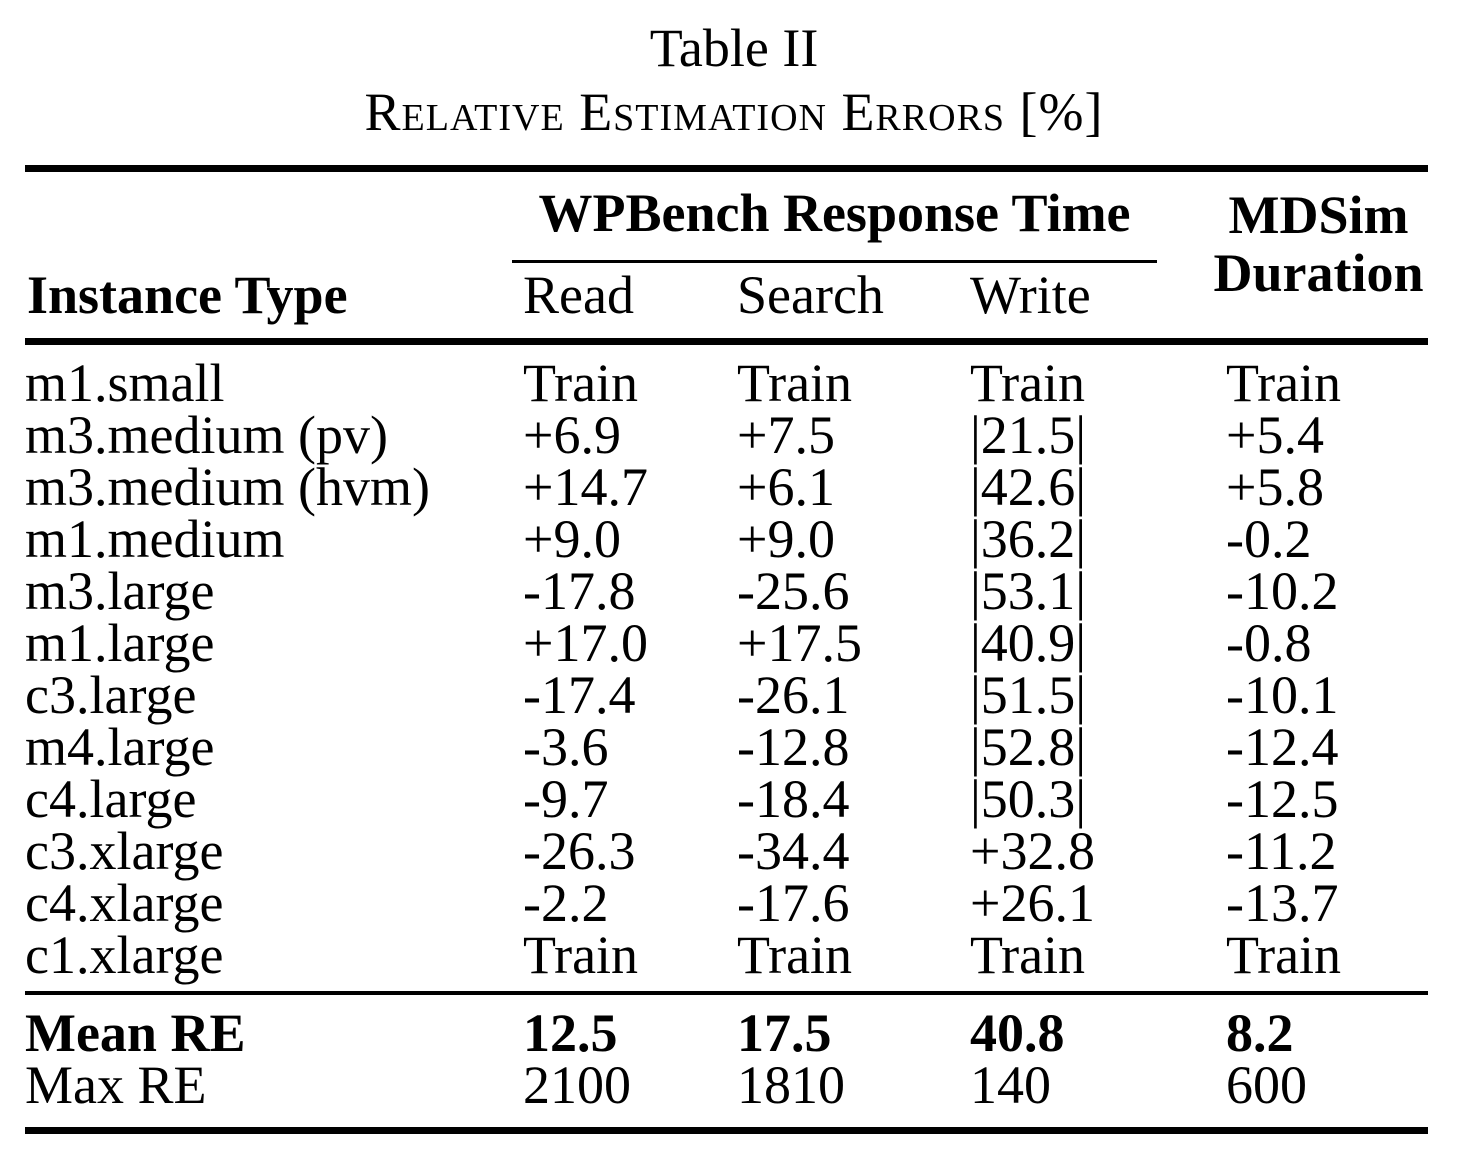 The width and height of the screenshot is (1468, 1154). I want to click on cell-search: 1810, so click(791, 1085).